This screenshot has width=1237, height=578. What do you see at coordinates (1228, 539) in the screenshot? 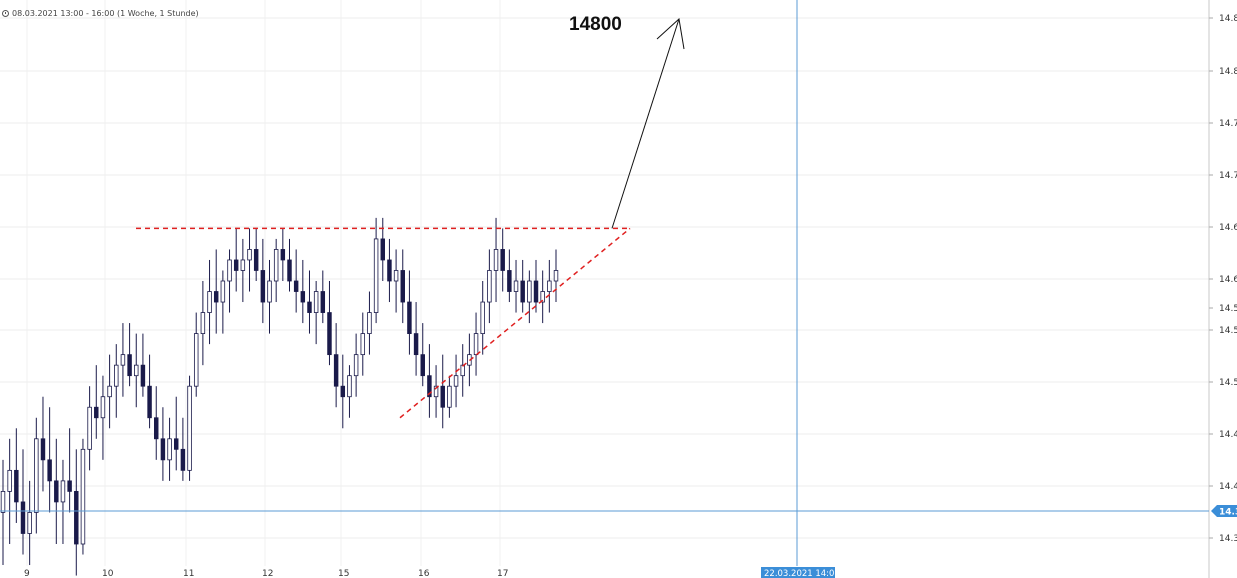
I see `y-tick-label: 14.3` at bounding box center [1228, 539].